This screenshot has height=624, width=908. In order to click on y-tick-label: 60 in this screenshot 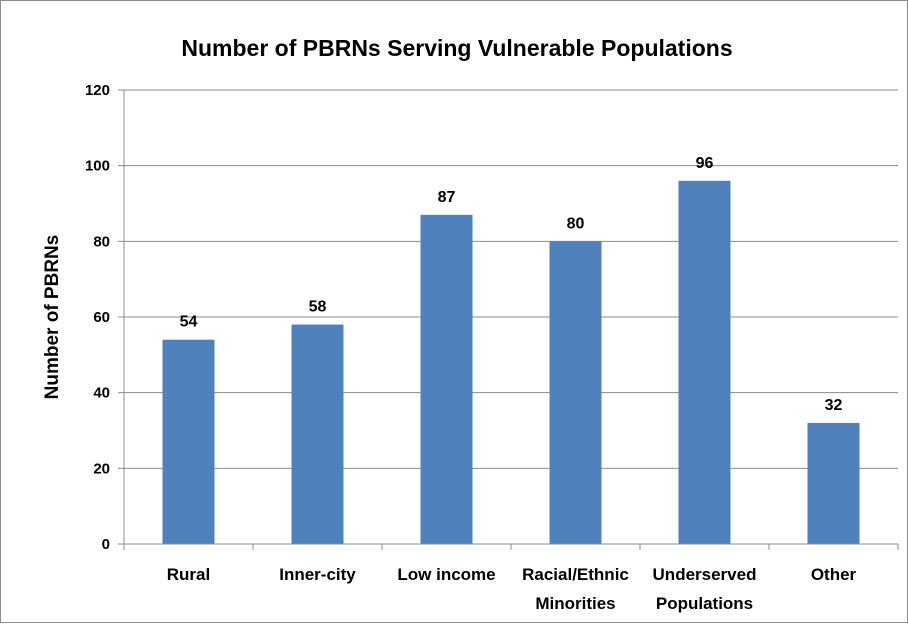, I will do `click(101, 317)`.